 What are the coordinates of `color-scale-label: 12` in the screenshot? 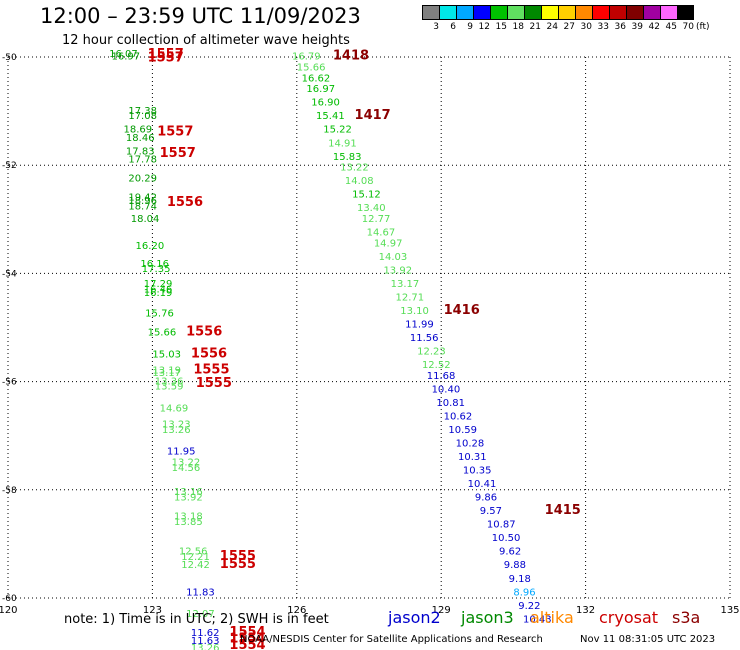 It's located at (484, 27).